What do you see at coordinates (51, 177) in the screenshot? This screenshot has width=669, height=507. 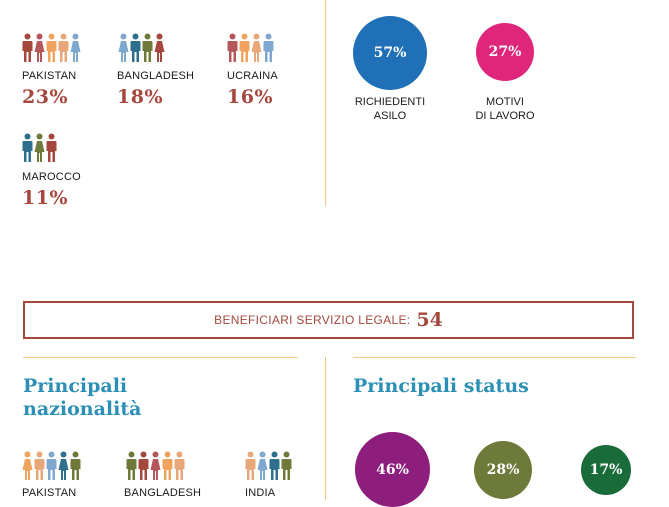 I see `country-label: MAROCCO` at bounding box center [51, 177].